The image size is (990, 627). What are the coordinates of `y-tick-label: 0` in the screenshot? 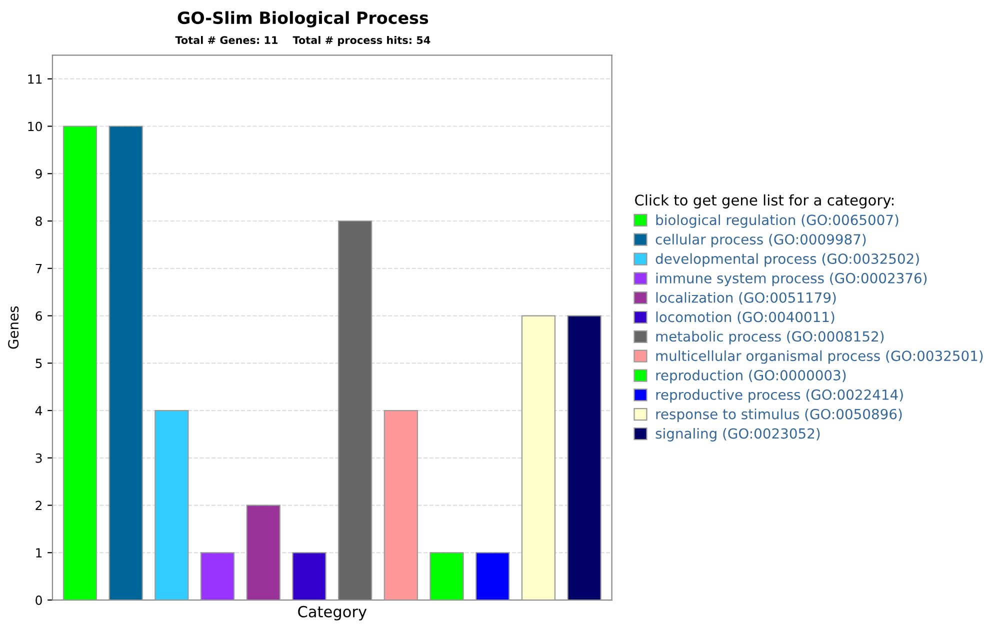 It's located at (39, 600).